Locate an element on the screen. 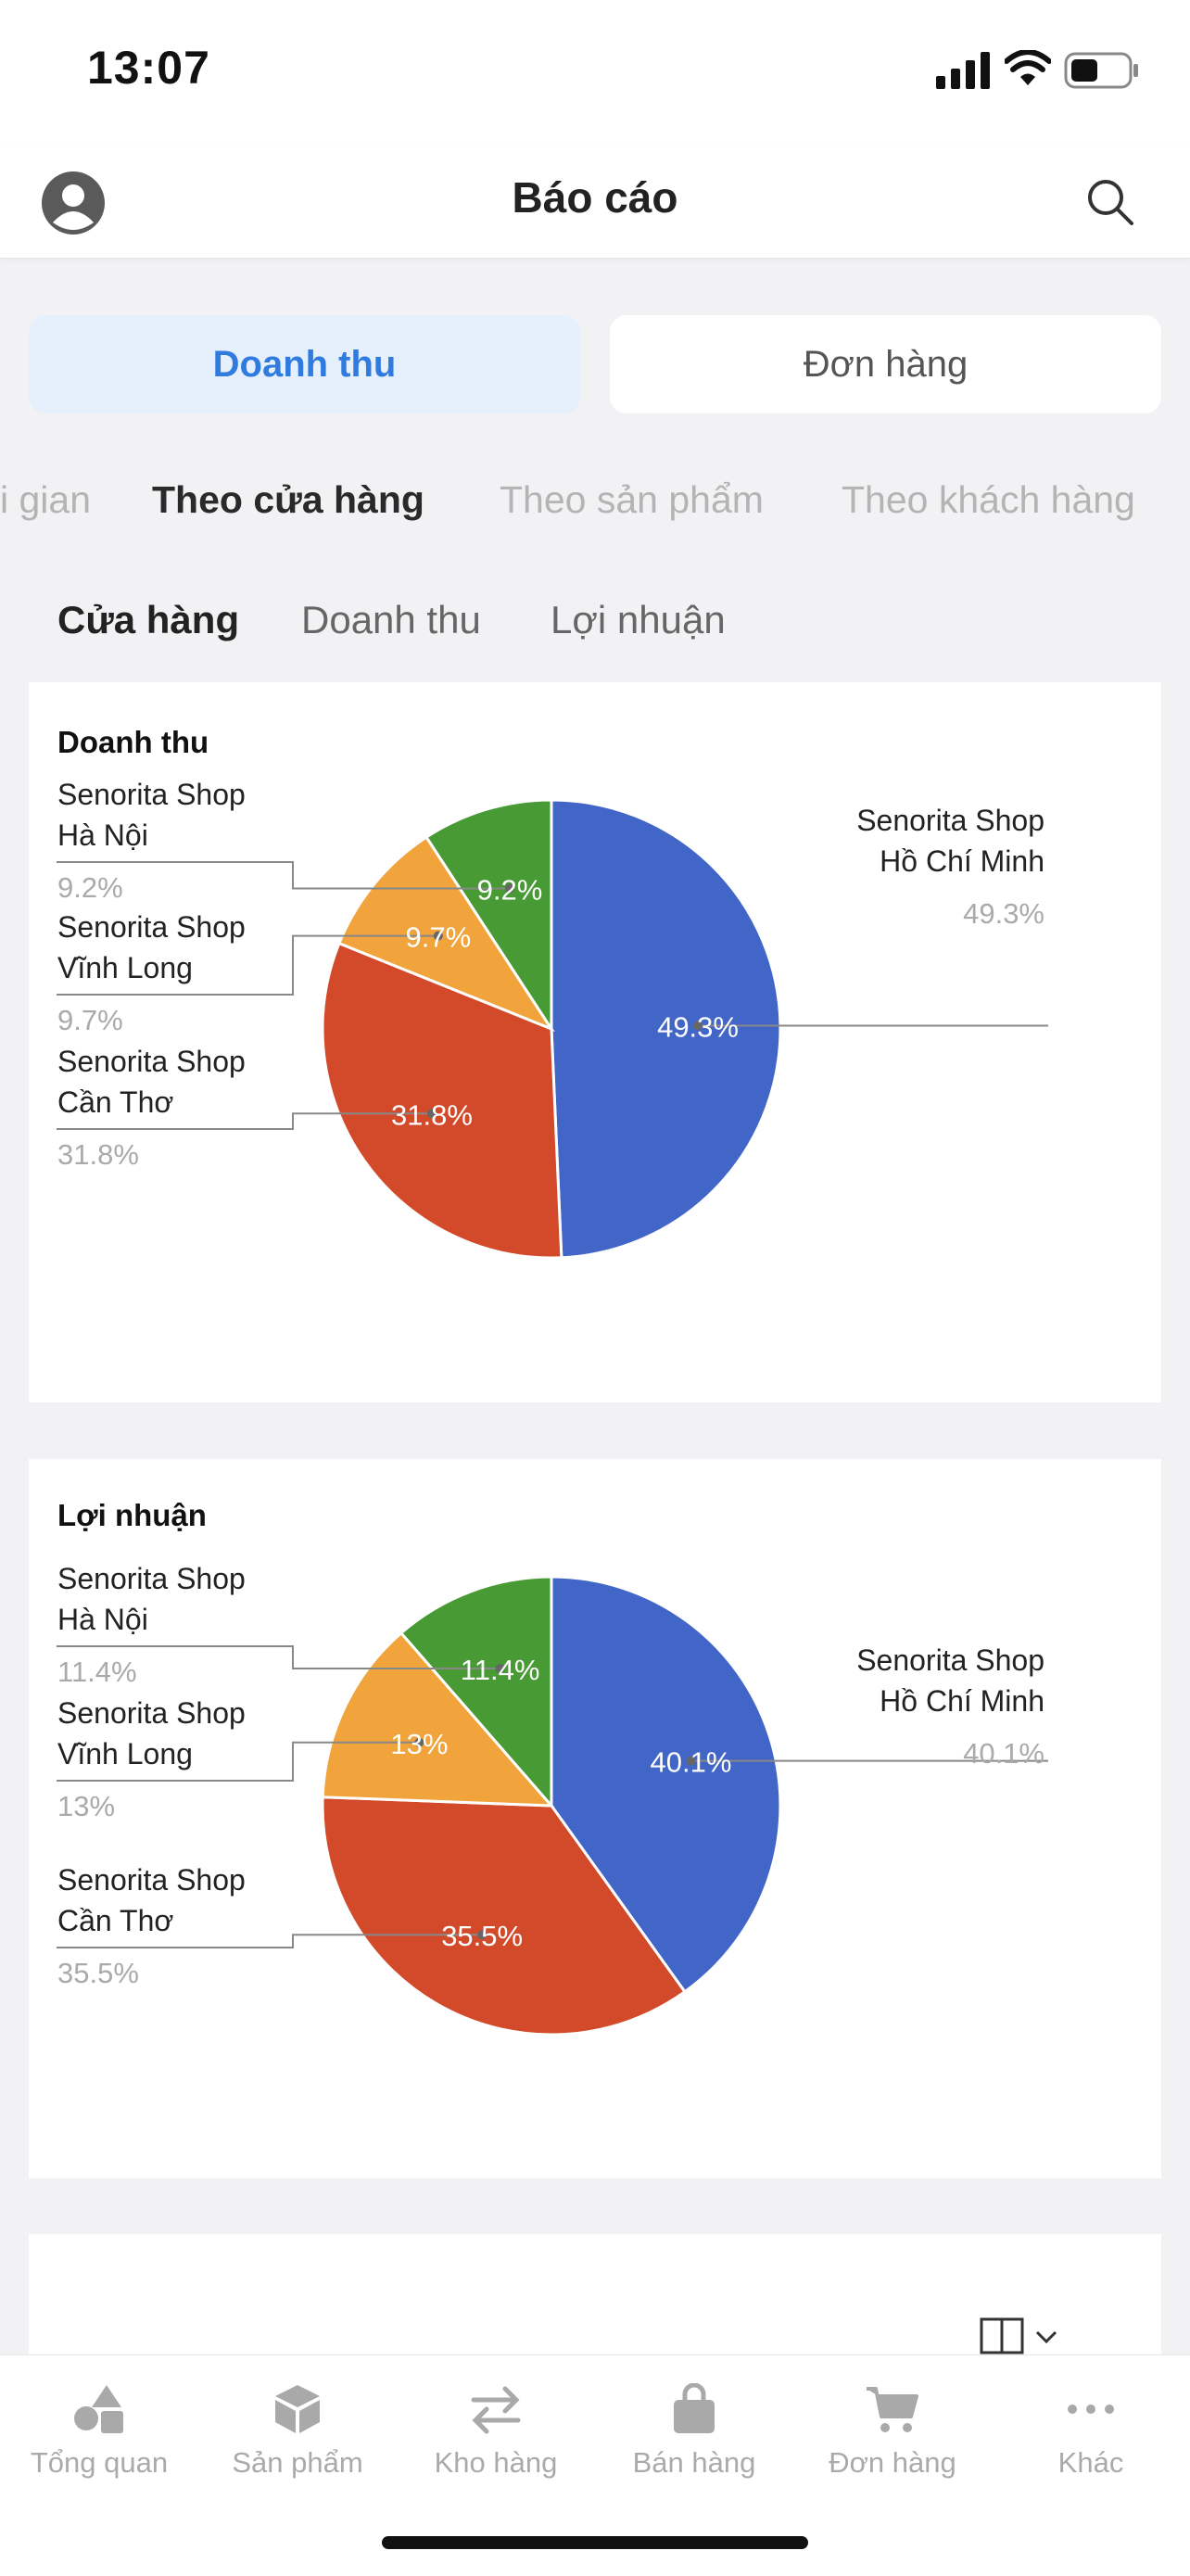  slice-percent-label: 11.4% is located at coordinates (500, 1670).